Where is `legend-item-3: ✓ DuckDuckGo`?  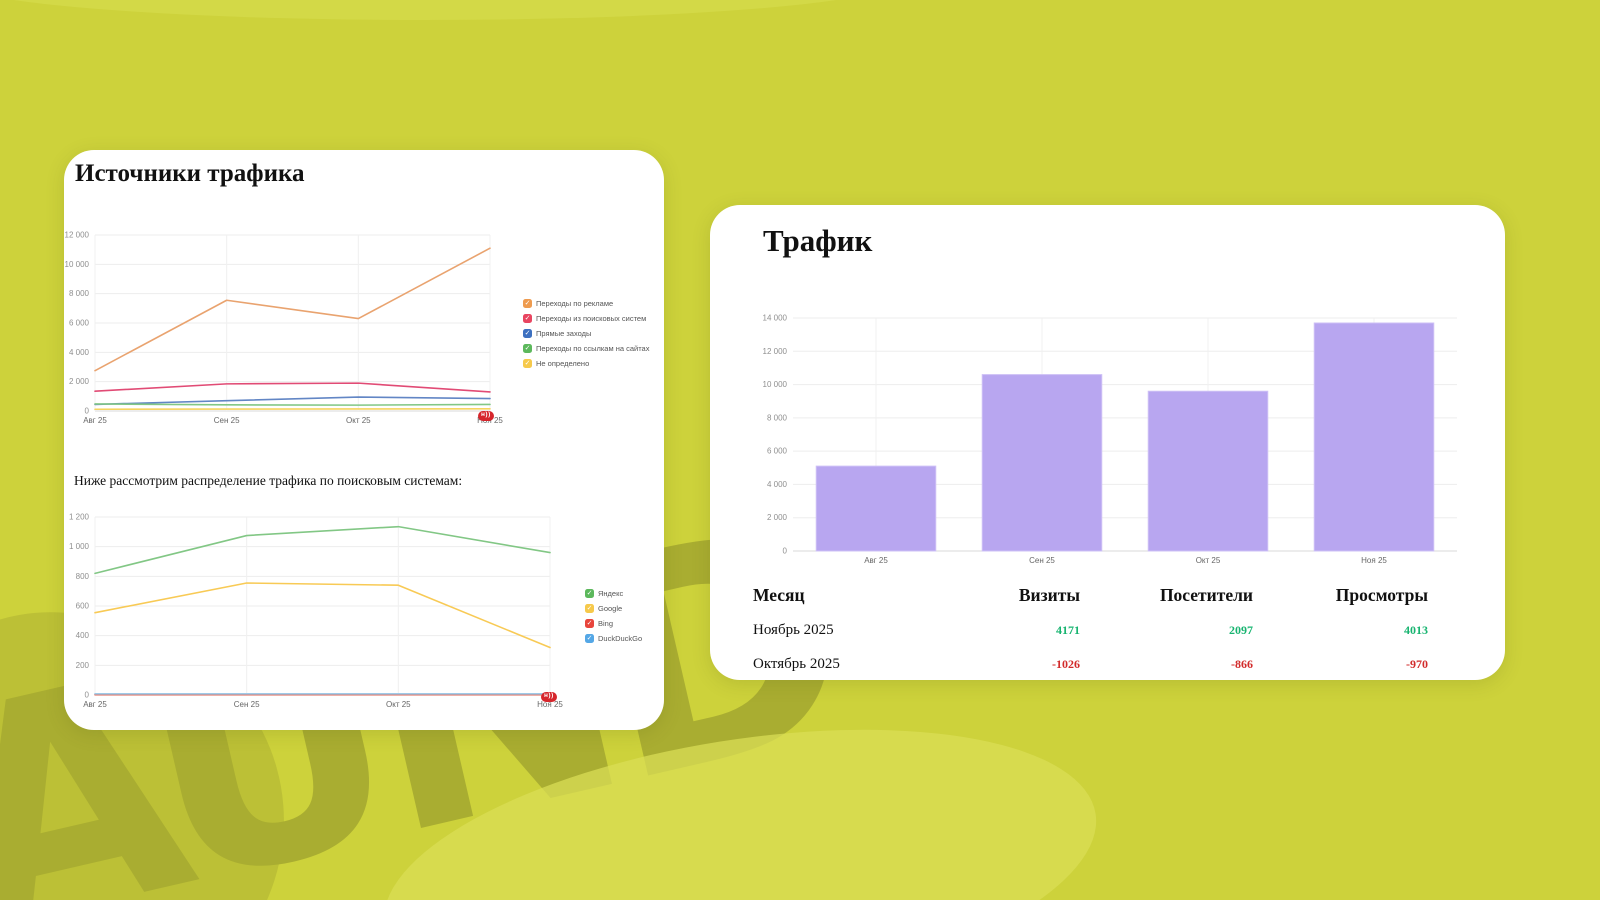 legend-item-3: ✓ DuckDuckGo is located at coordinates (613, 638).